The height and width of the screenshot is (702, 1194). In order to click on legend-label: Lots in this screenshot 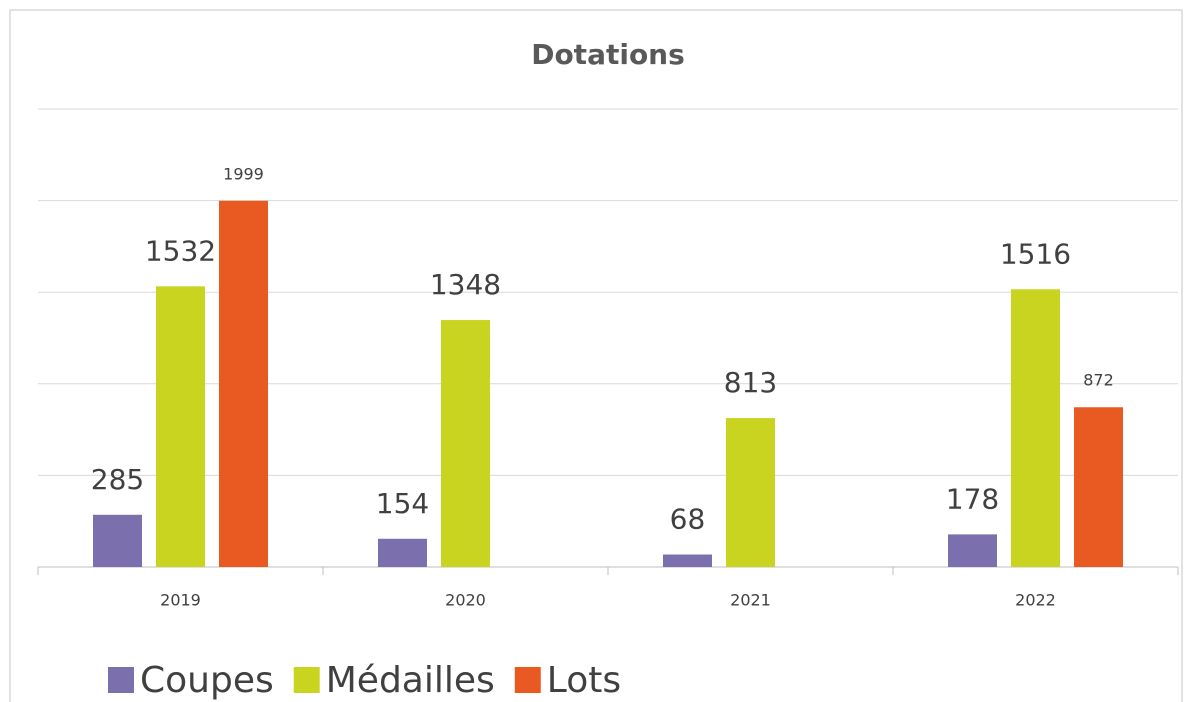, I will do `click(584, 680)`.